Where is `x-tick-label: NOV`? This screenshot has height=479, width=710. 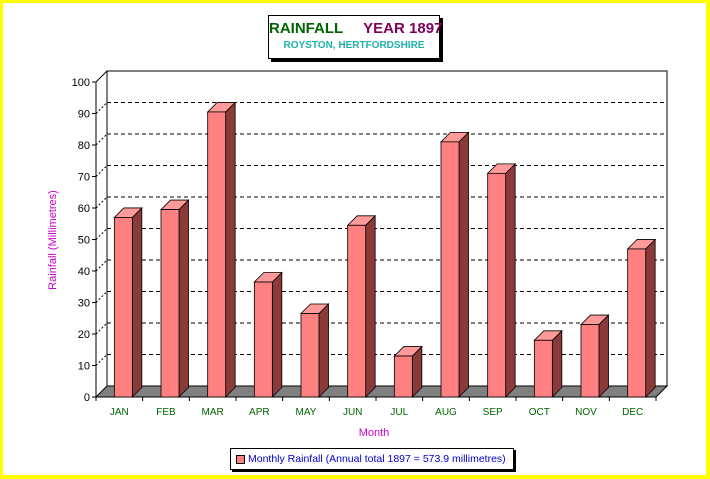 x-tick-label: NOV is located at coordinates (586, 412).